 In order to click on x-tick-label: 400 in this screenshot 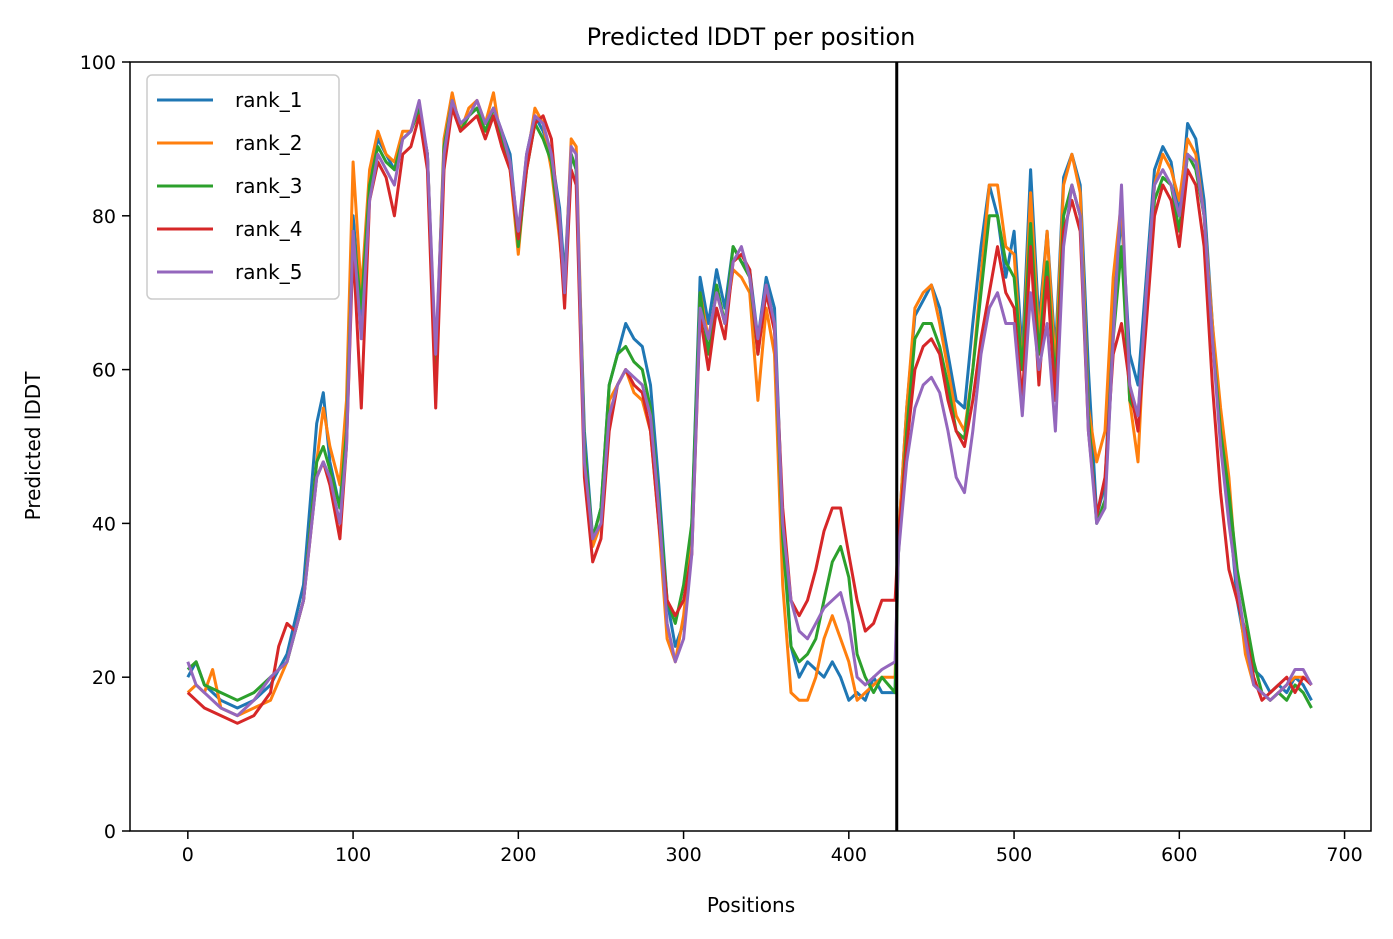, I will do `click(849, 855)`.